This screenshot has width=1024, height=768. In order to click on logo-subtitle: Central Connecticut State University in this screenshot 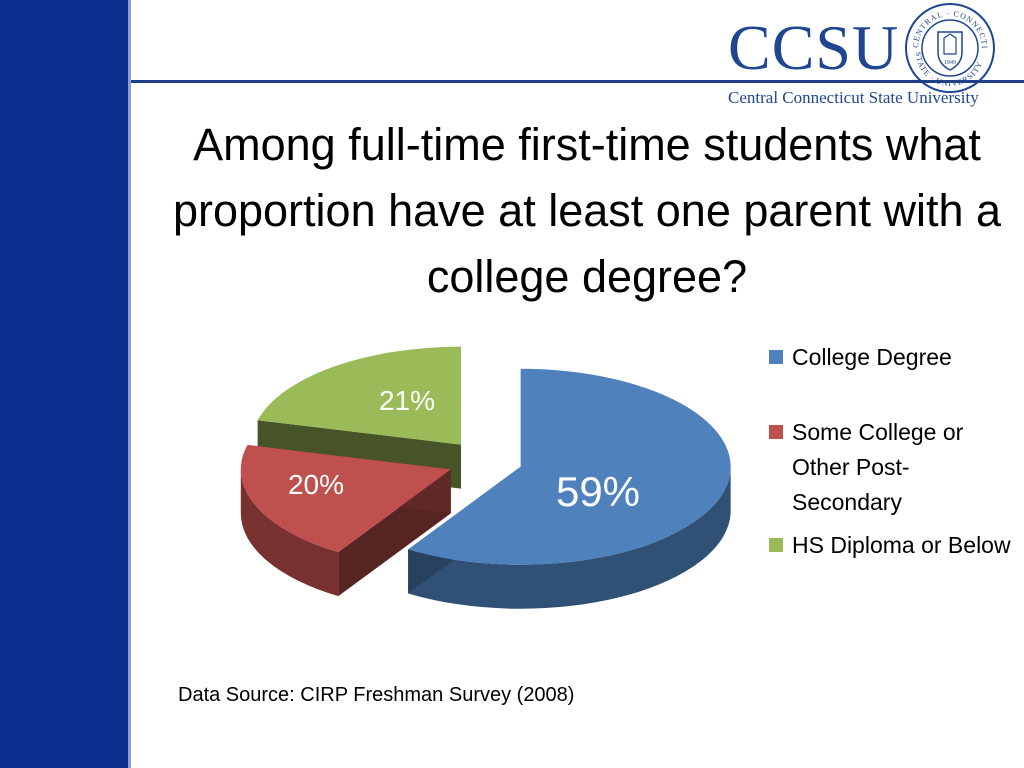, I will do `click(853, 97)`.